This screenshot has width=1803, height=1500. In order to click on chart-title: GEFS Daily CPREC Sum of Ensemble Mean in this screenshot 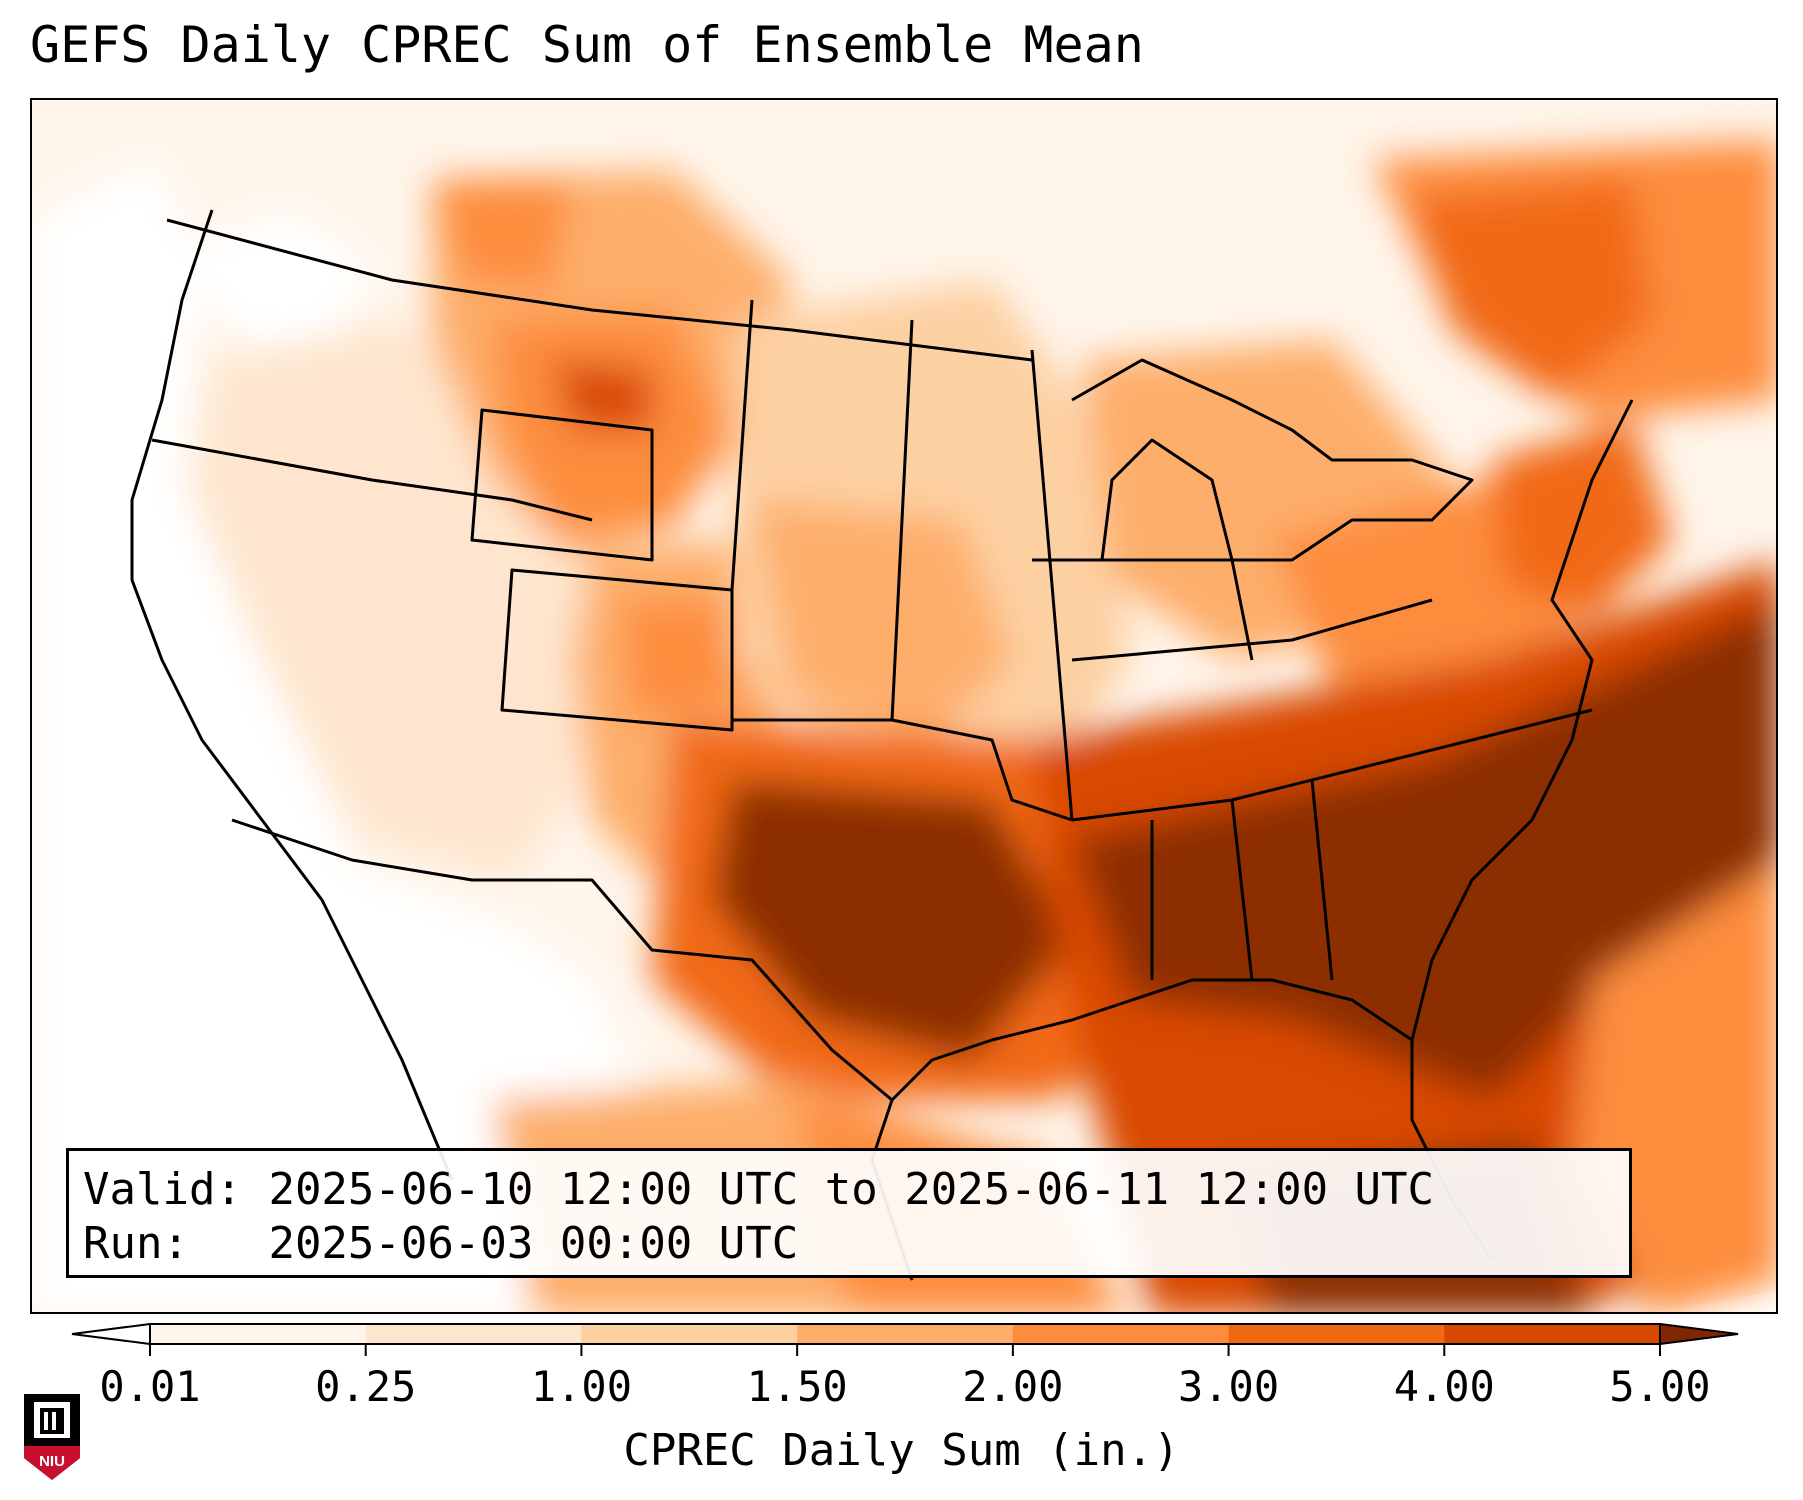, I will do `click(587, 45)`.